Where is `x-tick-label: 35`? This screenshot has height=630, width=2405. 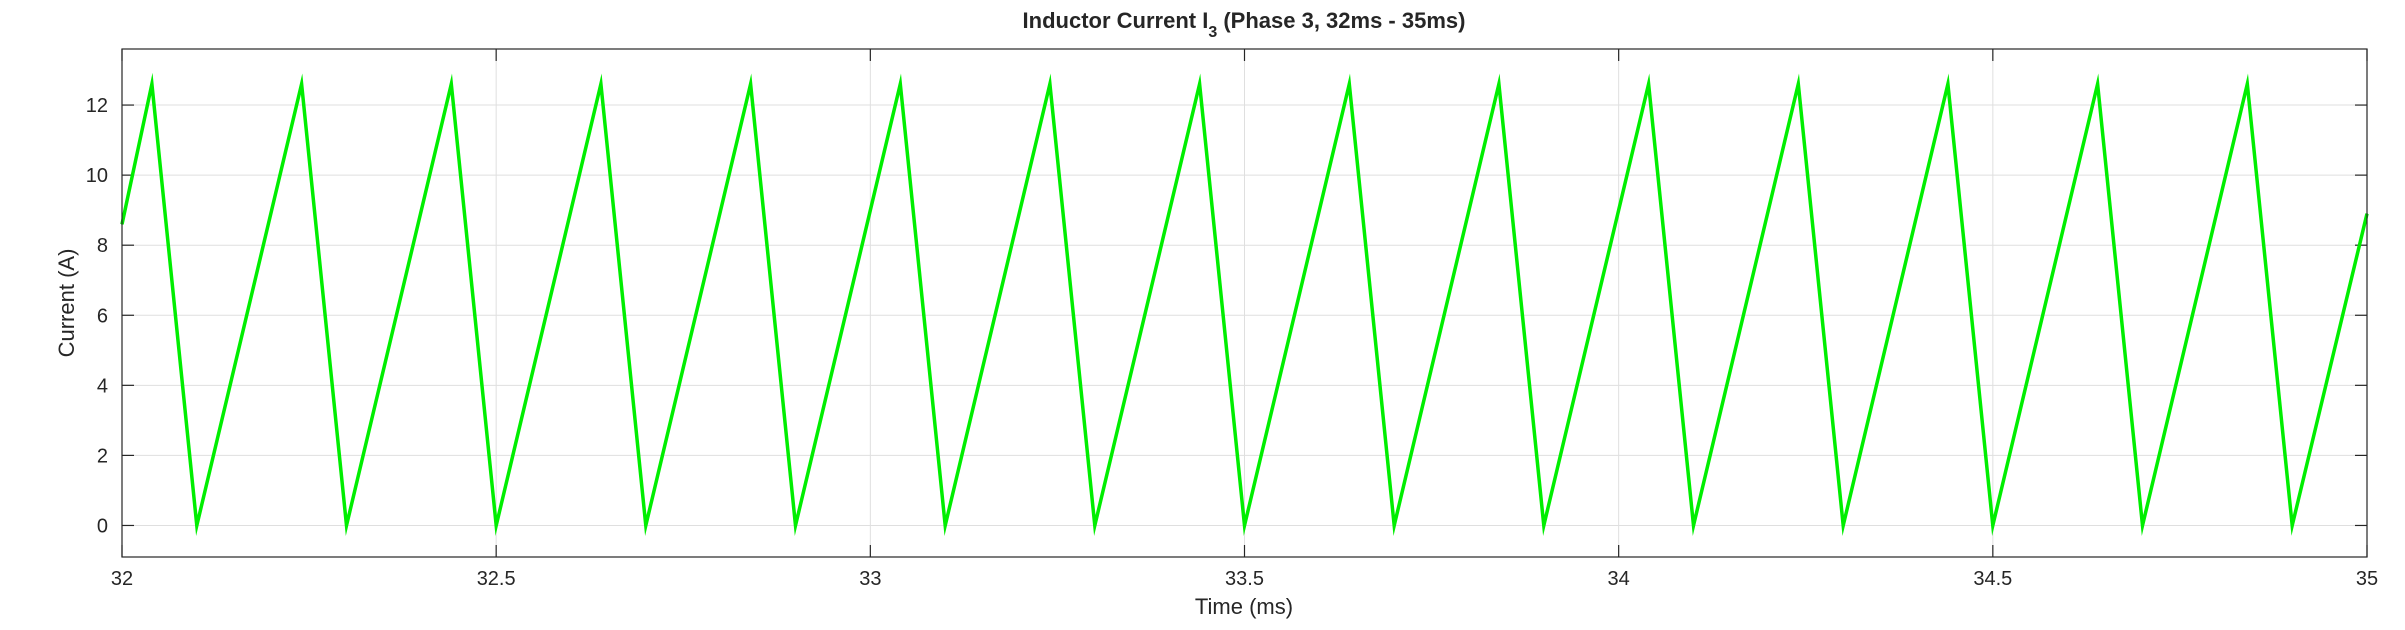 x-tick-label: 35 is located at coordinates (2367, 579).